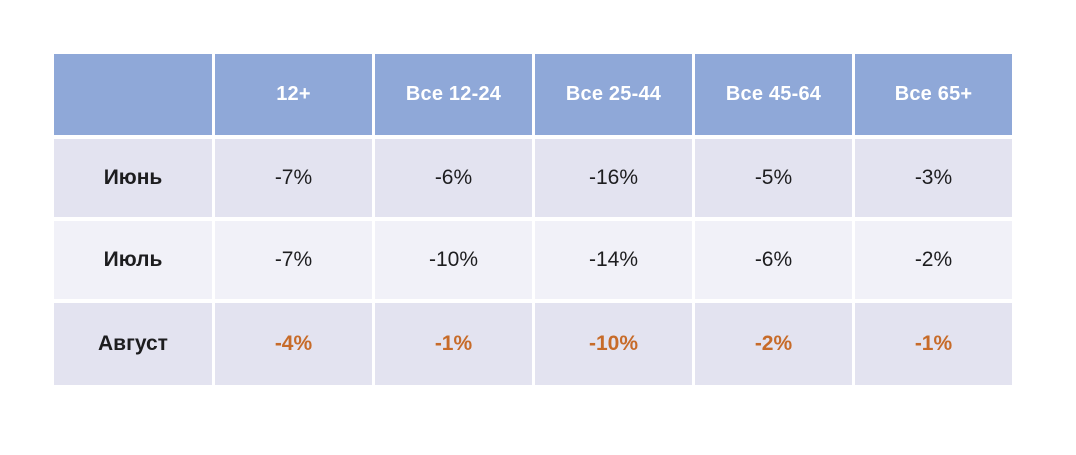 This screenshot has width=1076, height=455. What do you see at coordinates (453, 178) in the screenshot?
I see `cell-june-all-12-24: -6%` at bounding box center [453, 178].